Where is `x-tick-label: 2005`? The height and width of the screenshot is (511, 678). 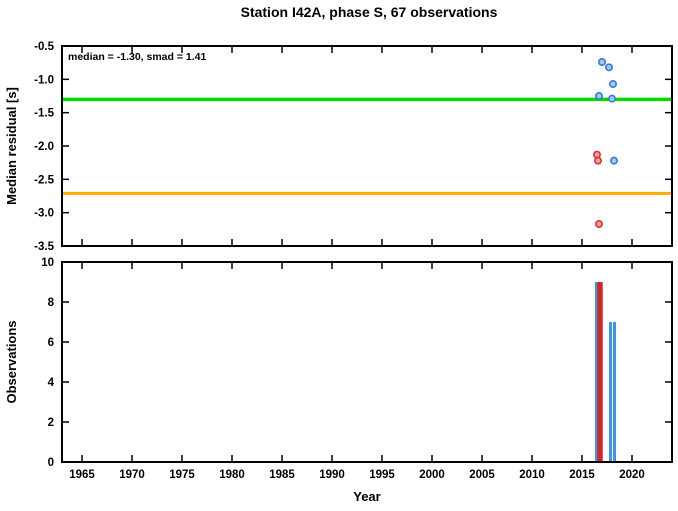 x-tick-label: 2005 is located at coordinates (482, 475).